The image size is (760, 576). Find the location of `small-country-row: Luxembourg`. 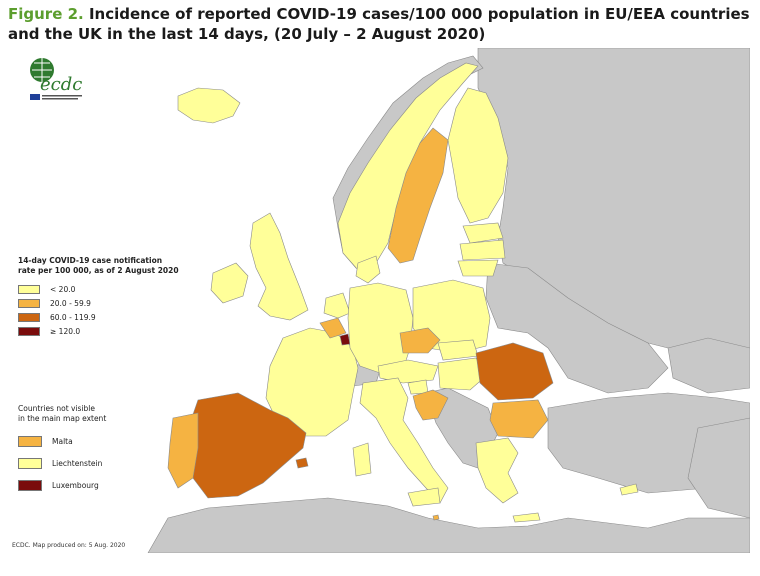

small-country-row: Luxembourg is located at coordinates (108, 485).